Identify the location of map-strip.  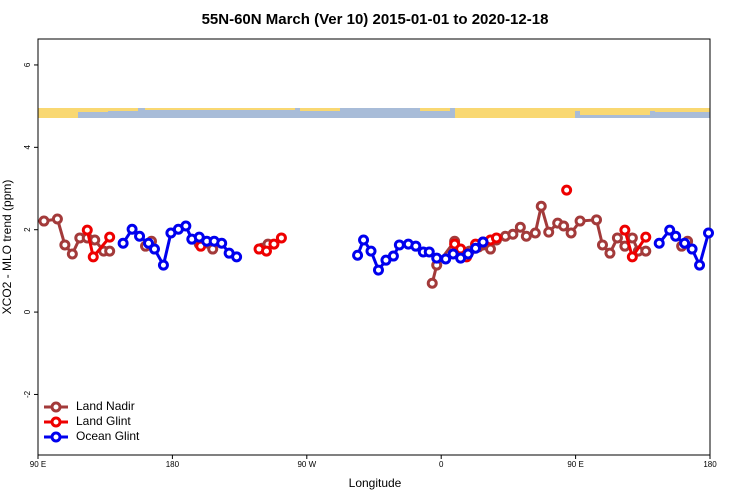
(374, 113).